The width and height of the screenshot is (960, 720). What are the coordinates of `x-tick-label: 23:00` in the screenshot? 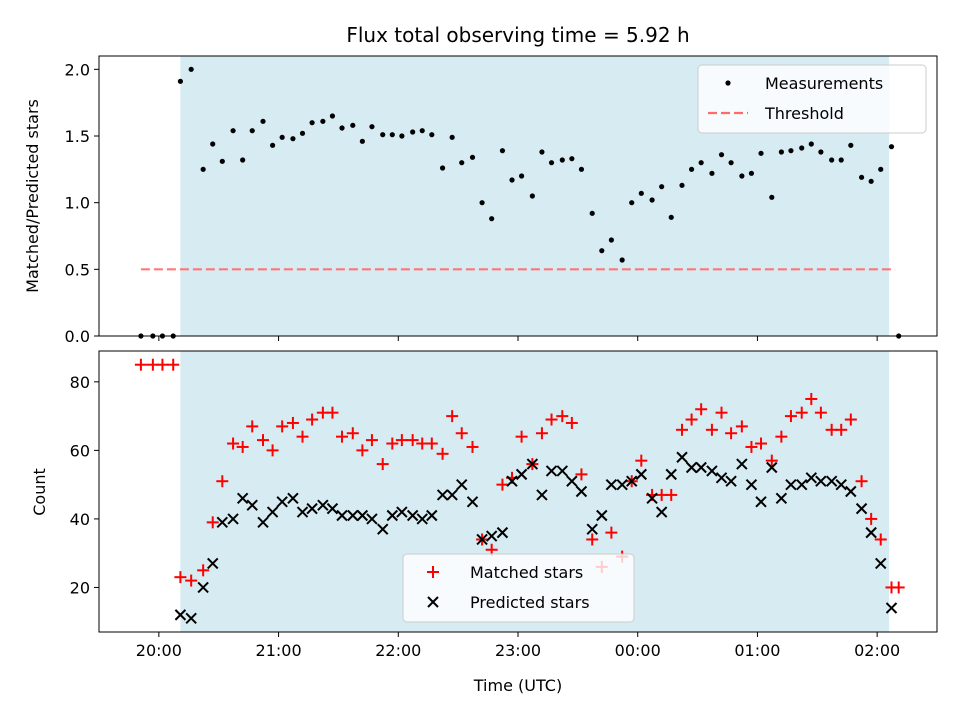 It's located at (518, 650).